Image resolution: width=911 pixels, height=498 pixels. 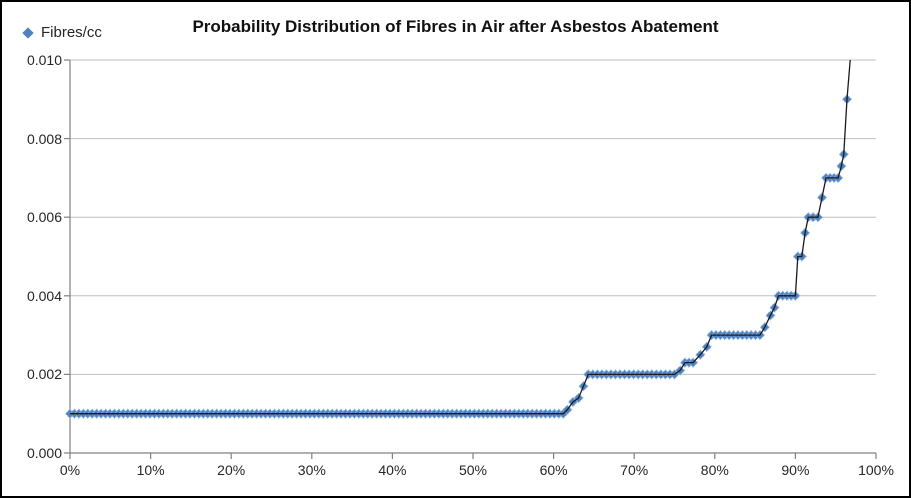 What do you see at coordinates (44, 138) in the screenshot?
I see `y-tick-label: 0.008` at bounding box center [44, 138].